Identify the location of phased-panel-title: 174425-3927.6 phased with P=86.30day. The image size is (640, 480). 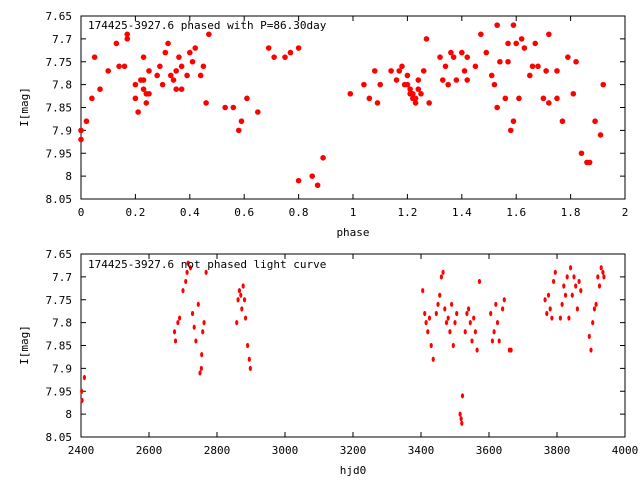
(207, 25).